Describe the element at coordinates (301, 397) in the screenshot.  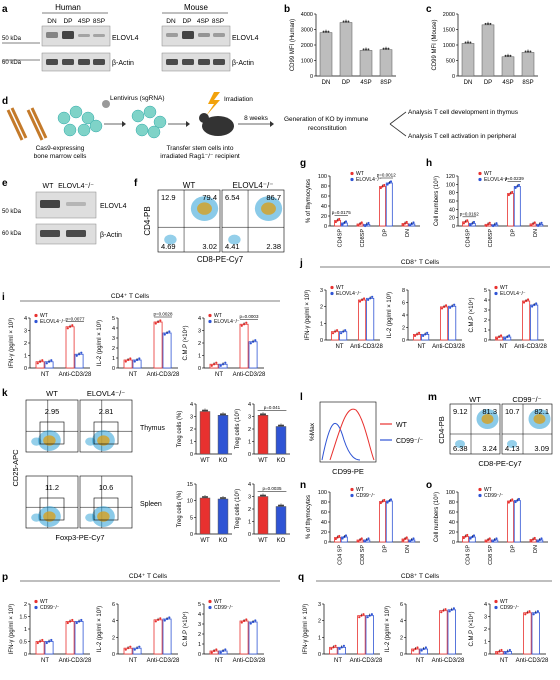
I see `panel-letter-l: l` at that location.